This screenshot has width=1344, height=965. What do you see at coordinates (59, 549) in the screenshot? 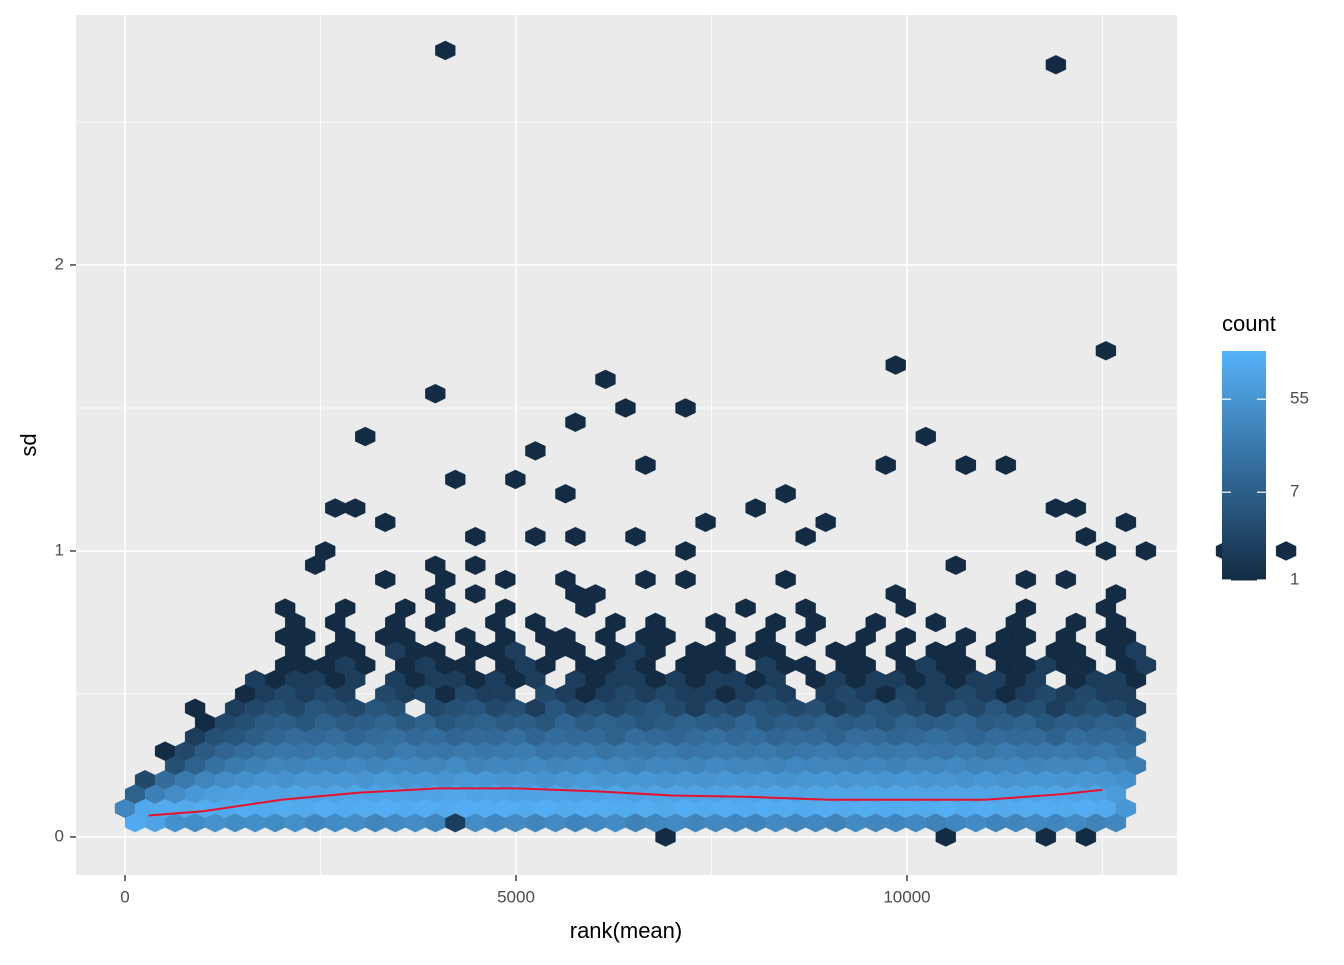
I see `y-tick-label: 1` at bounding box center [59, 549].